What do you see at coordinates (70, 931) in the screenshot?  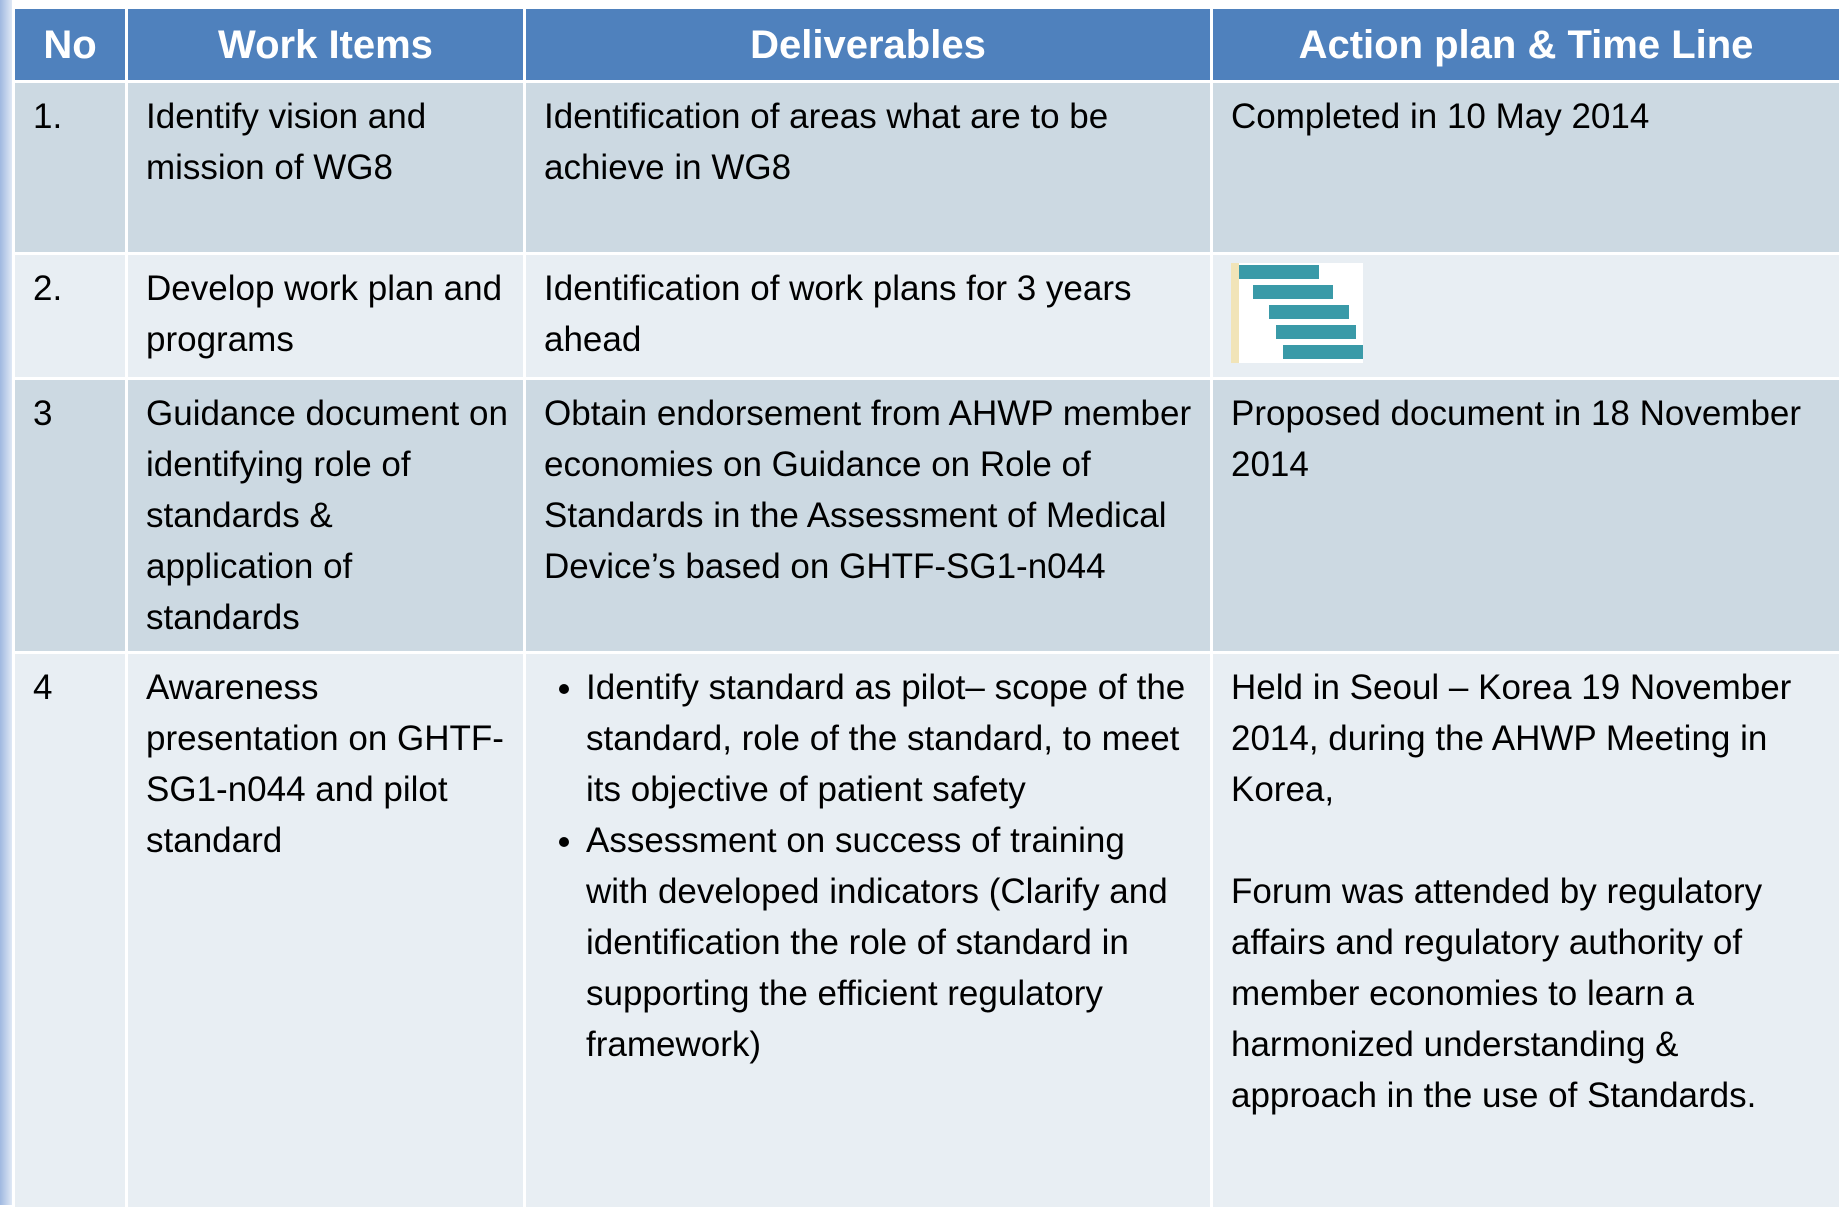 I see `no-cell: 4` at bounding box center [70, 931].